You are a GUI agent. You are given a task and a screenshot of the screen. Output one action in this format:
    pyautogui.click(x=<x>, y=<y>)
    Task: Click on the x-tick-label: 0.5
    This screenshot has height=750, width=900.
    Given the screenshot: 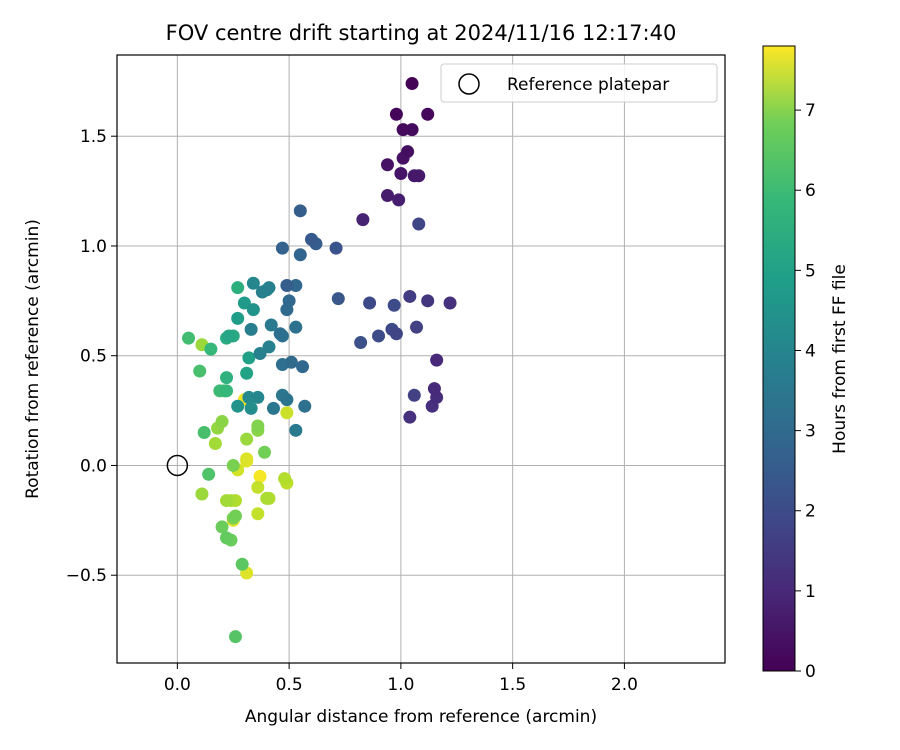 What is the action you would take?
    pyautogui.click(x=289, y=685)
    